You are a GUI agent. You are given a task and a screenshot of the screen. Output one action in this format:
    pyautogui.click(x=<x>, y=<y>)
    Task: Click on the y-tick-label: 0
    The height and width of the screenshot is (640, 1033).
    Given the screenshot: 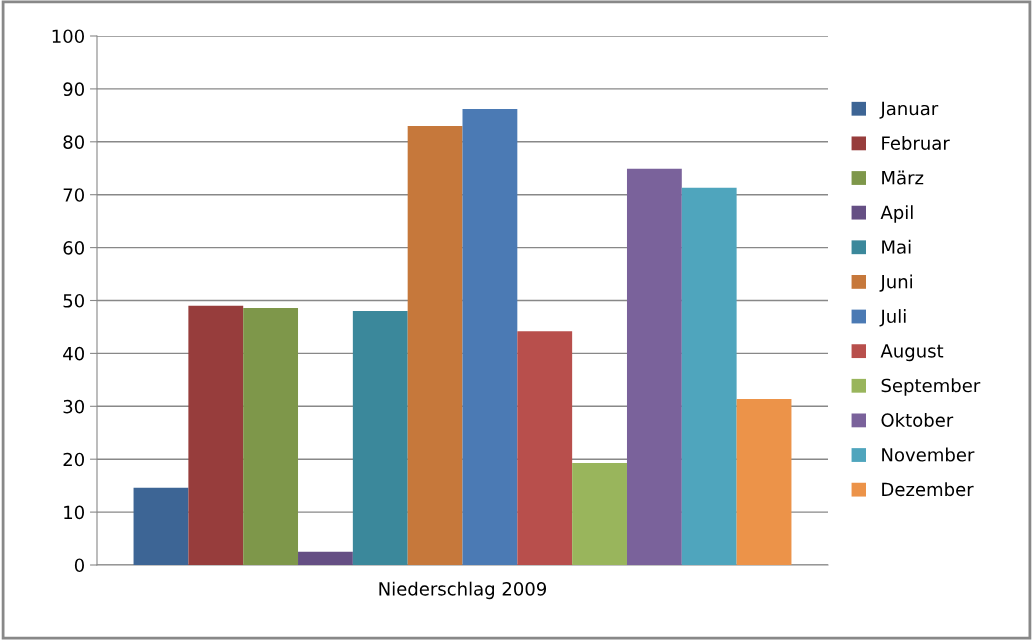 What is the action you would take?
    pyautogui.click(x=79, y=565)
    